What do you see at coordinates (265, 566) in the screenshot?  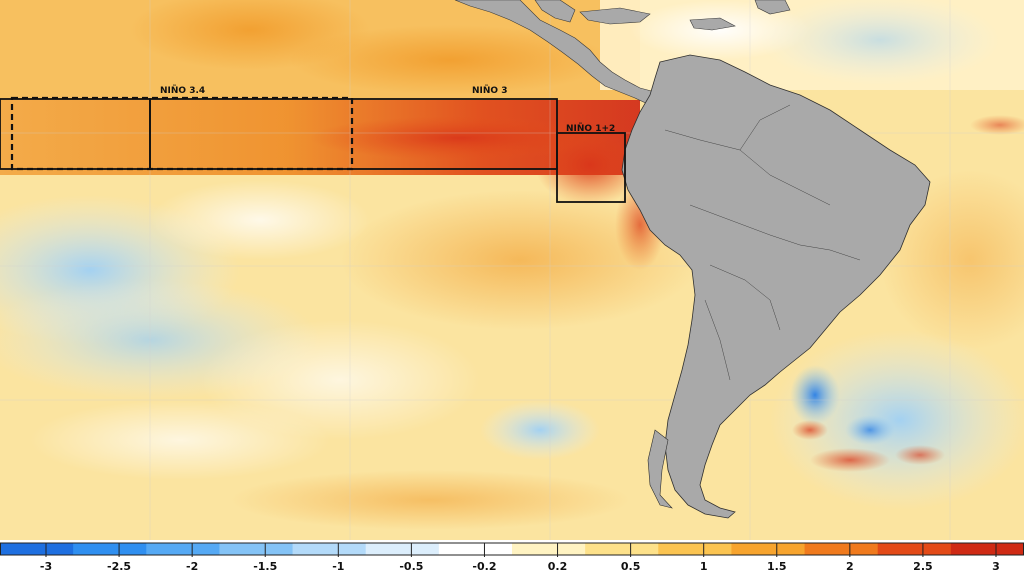 I see `colorbar-tick-label: -1.5` at bounding box center [265, 566].